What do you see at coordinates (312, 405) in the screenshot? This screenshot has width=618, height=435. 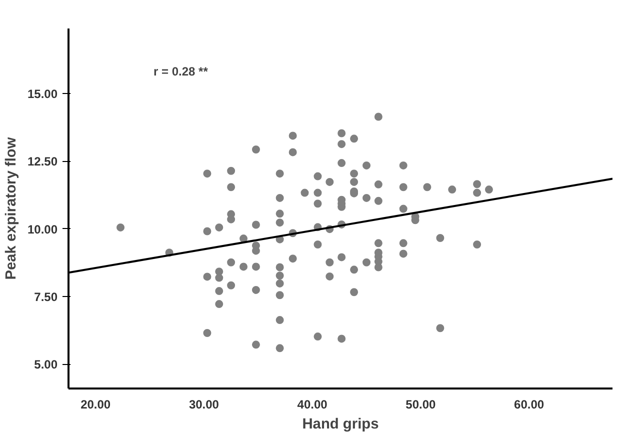 I see `x-tick-label: 40.00` at bounding box center [312, 405].